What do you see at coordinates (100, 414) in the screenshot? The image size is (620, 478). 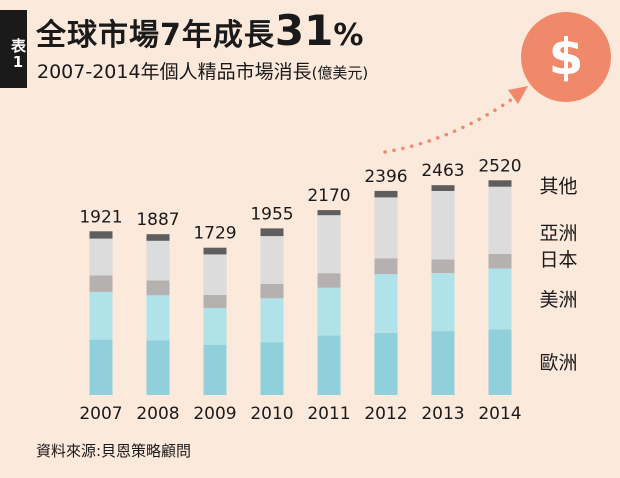 I see `x-tick-2007: 2007` at bounding box center [100, 414].